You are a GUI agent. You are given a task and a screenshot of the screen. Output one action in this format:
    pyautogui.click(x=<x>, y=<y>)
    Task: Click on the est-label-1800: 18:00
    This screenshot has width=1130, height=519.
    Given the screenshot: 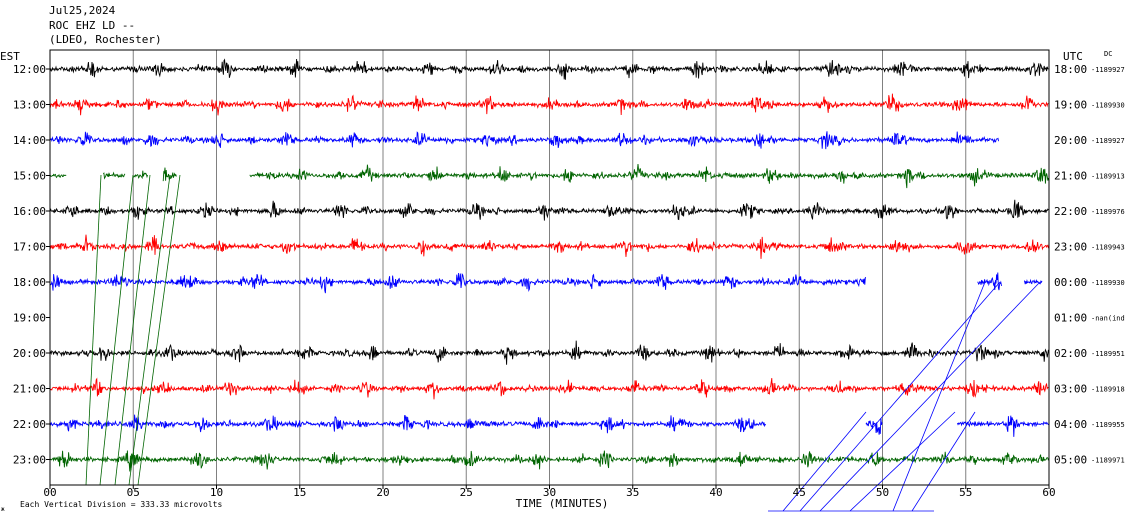 What is the action you would take?
    pyautogui.click(x=29, y=282)
    